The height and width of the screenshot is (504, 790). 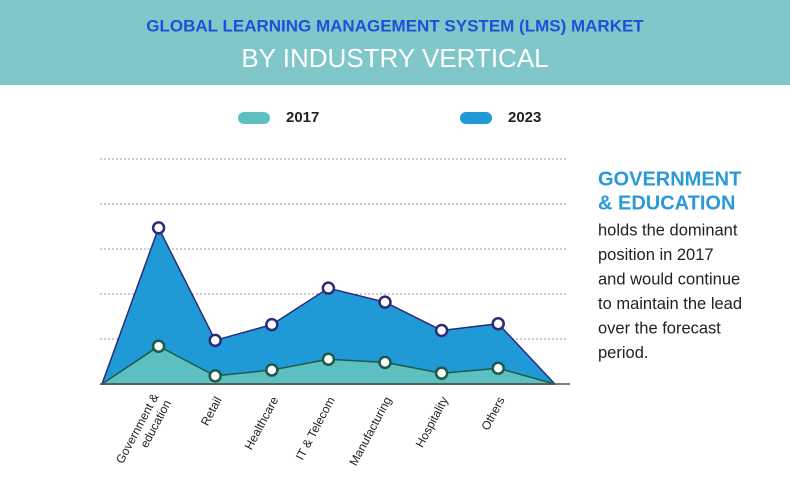 I want to click on annotation-body: over the forecast, so click(x=659, y=328).